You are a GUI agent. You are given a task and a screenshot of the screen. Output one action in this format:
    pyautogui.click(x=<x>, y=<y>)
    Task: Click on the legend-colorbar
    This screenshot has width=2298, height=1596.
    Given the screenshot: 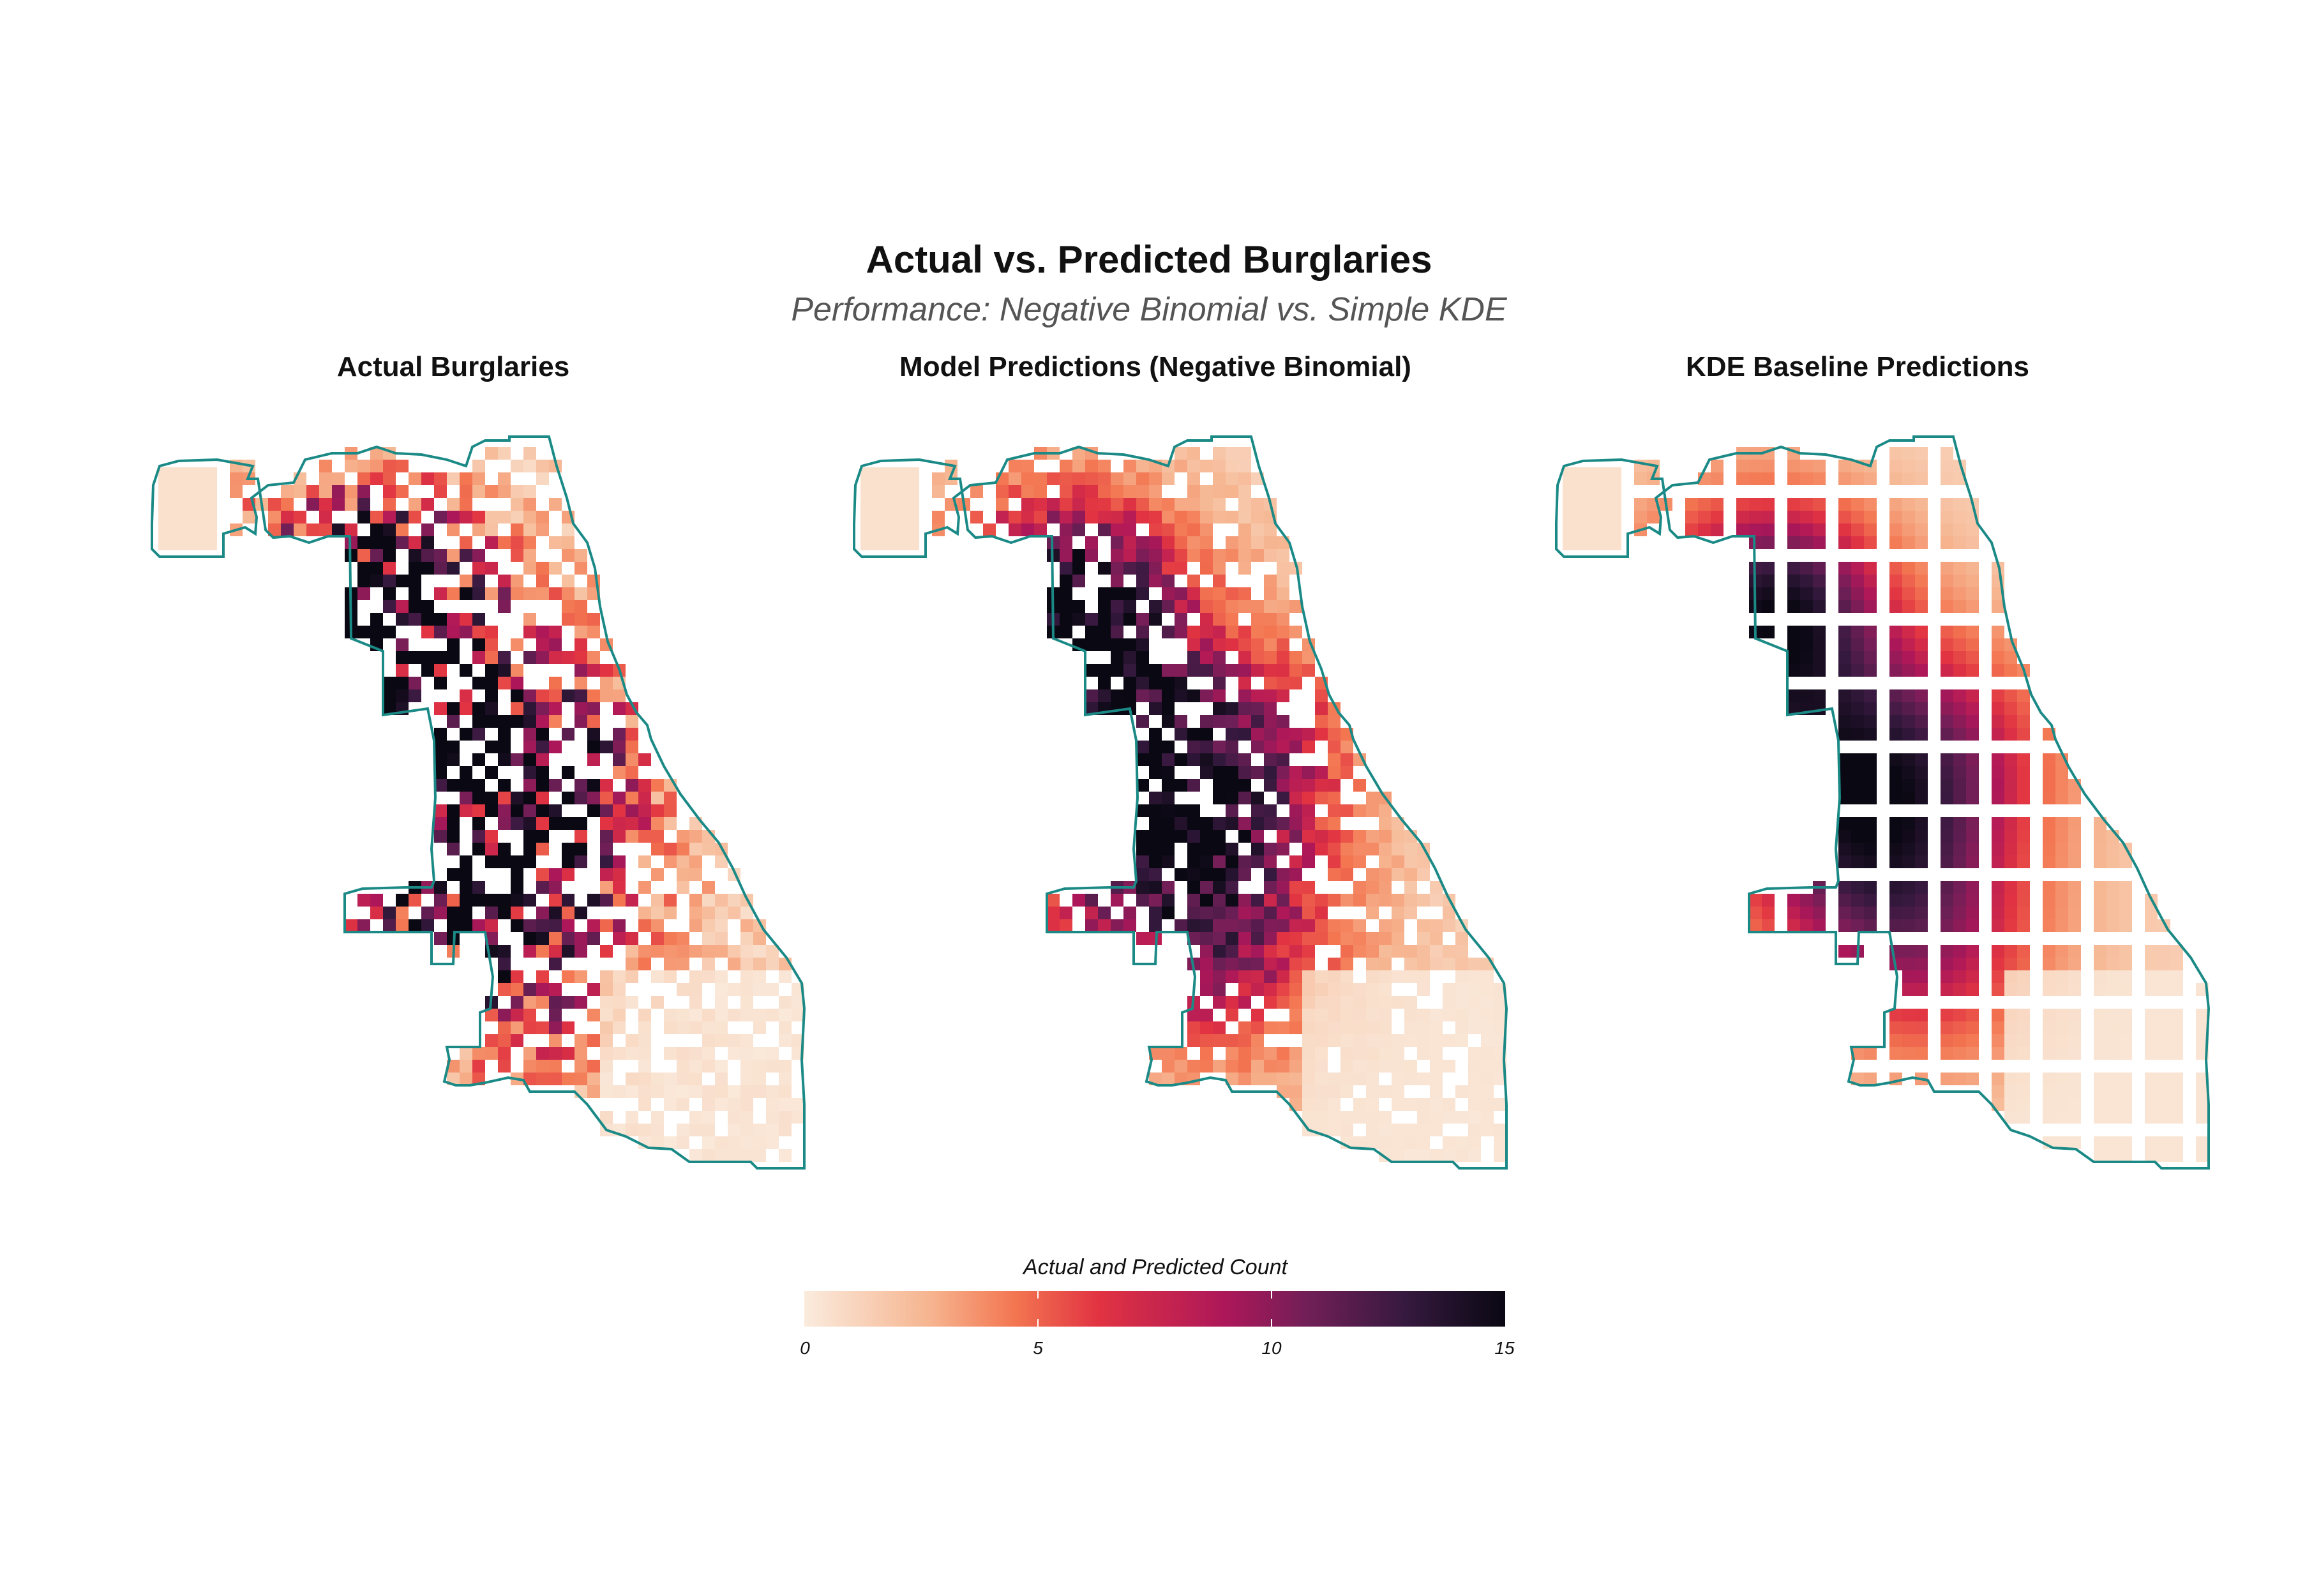 What is the action you would take?
    pyautogui.click(x=1154, y=1309)
    